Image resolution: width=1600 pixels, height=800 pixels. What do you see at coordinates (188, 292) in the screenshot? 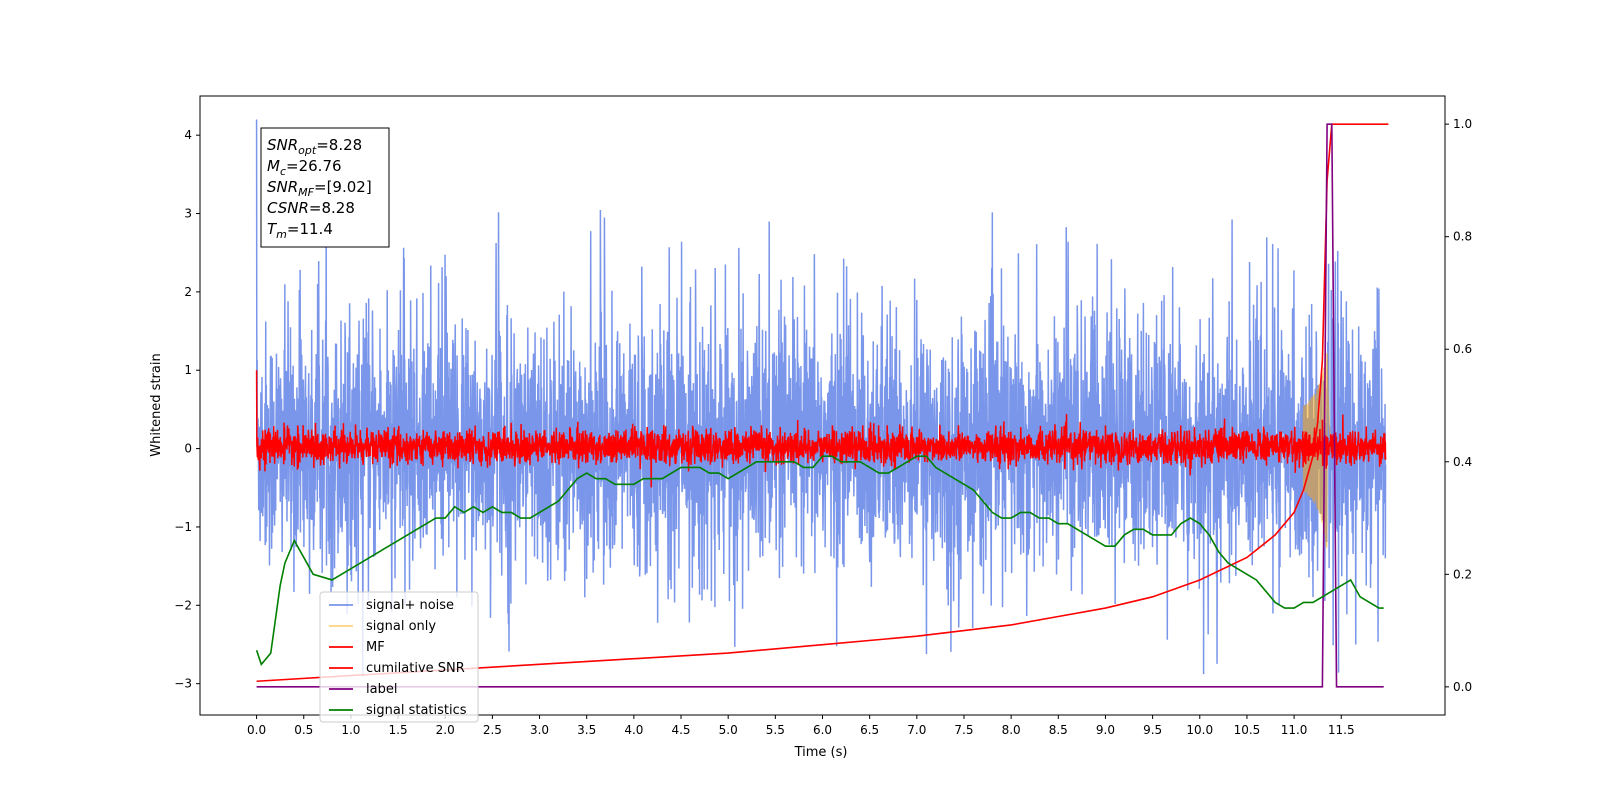
I see `y-tick-label: 2` at bounding box center [188, 292].